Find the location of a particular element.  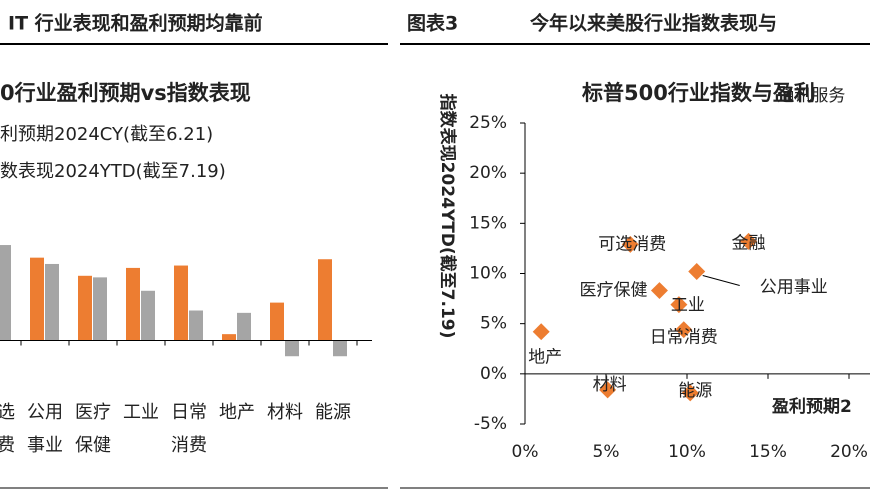

y-tick-label: 15% is located at coordinates (488, 223).